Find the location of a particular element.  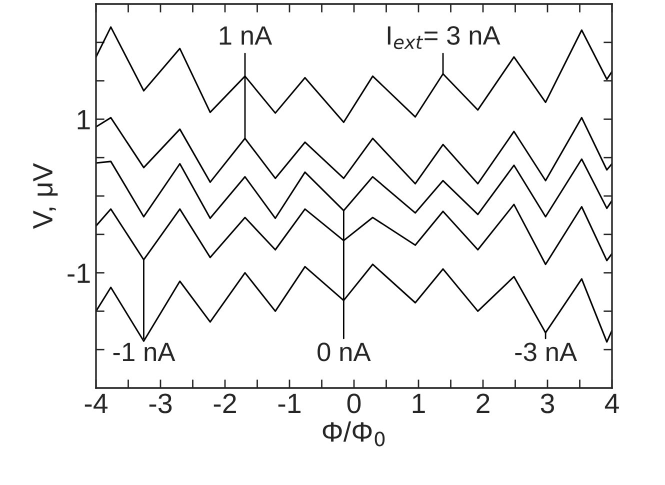

x-axis-title: Φ/Φ$_{0}$ is located at coordinates (353, 433).